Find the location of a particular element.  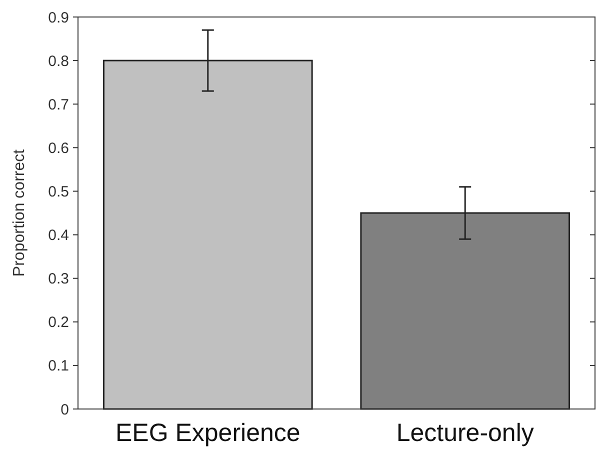

y-tick-label: 0.4 is located at coordinates (58, 235).